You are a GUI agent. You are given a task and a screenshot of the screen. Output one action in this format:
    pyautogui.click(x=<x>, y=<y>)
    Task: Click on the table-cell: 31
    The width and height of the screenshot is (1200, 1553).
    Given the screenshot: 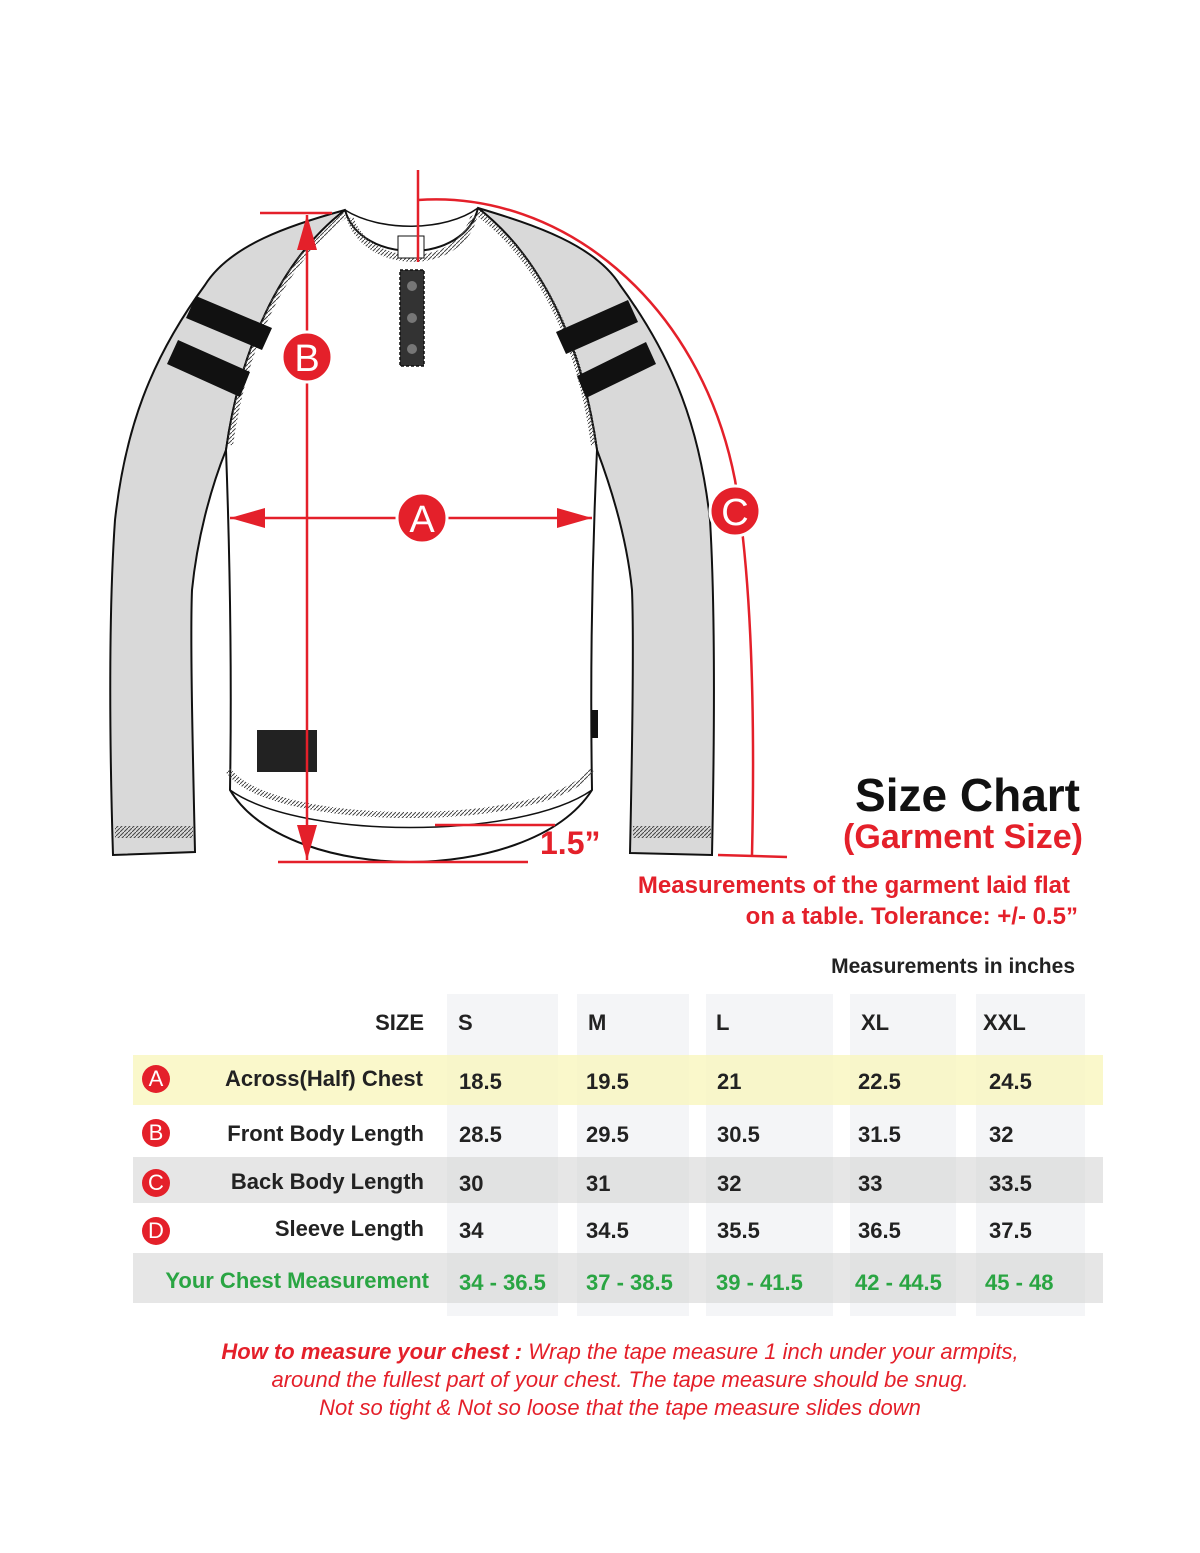 What is the action you would take?
    pyautogui.click(x=598, y=1183)
    